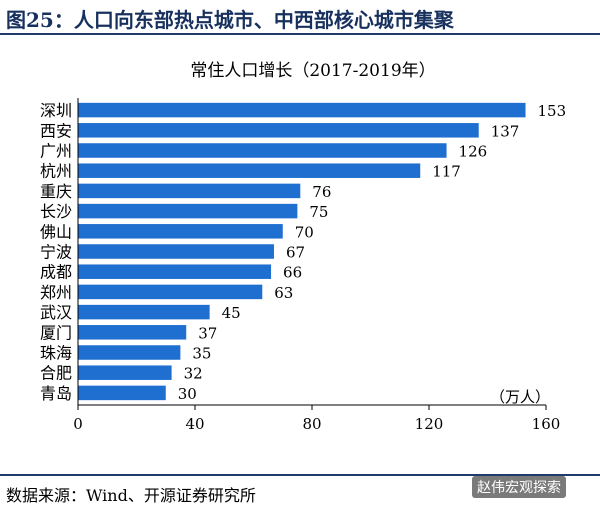  What do you see at coordinates (429, 424) in the screenshot?
I see `x-tick-label: 120` at bounding box center [429, 424].